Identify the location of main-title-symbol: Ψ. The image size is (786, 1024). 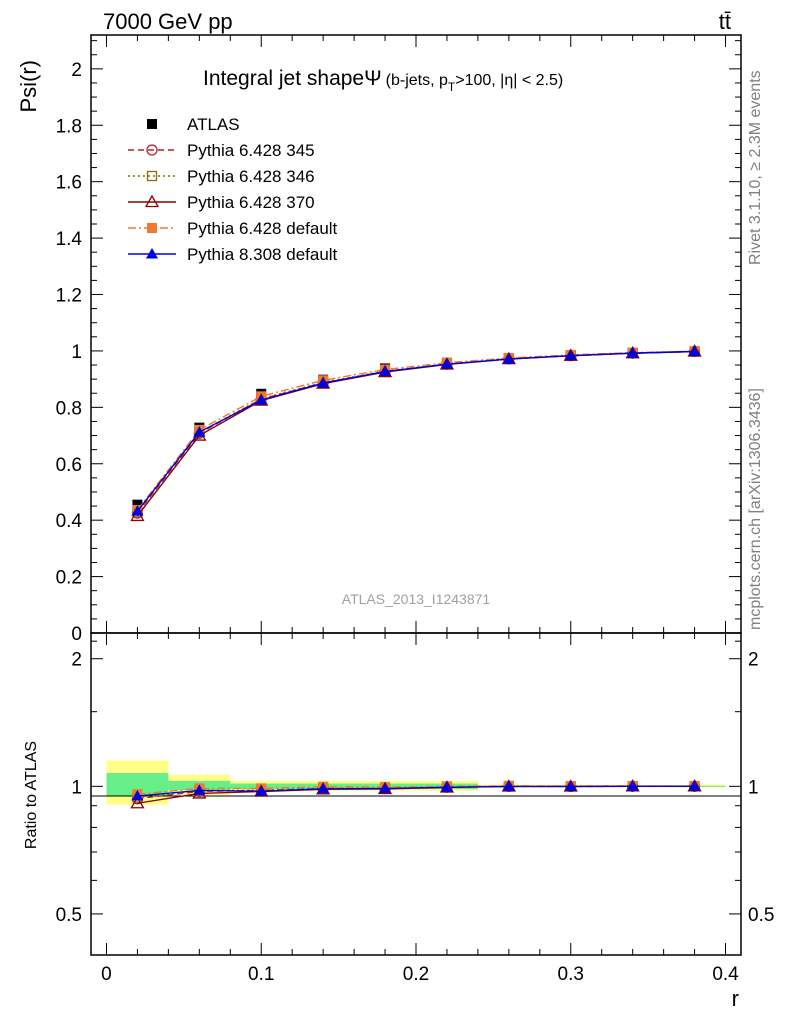
(373, 78).